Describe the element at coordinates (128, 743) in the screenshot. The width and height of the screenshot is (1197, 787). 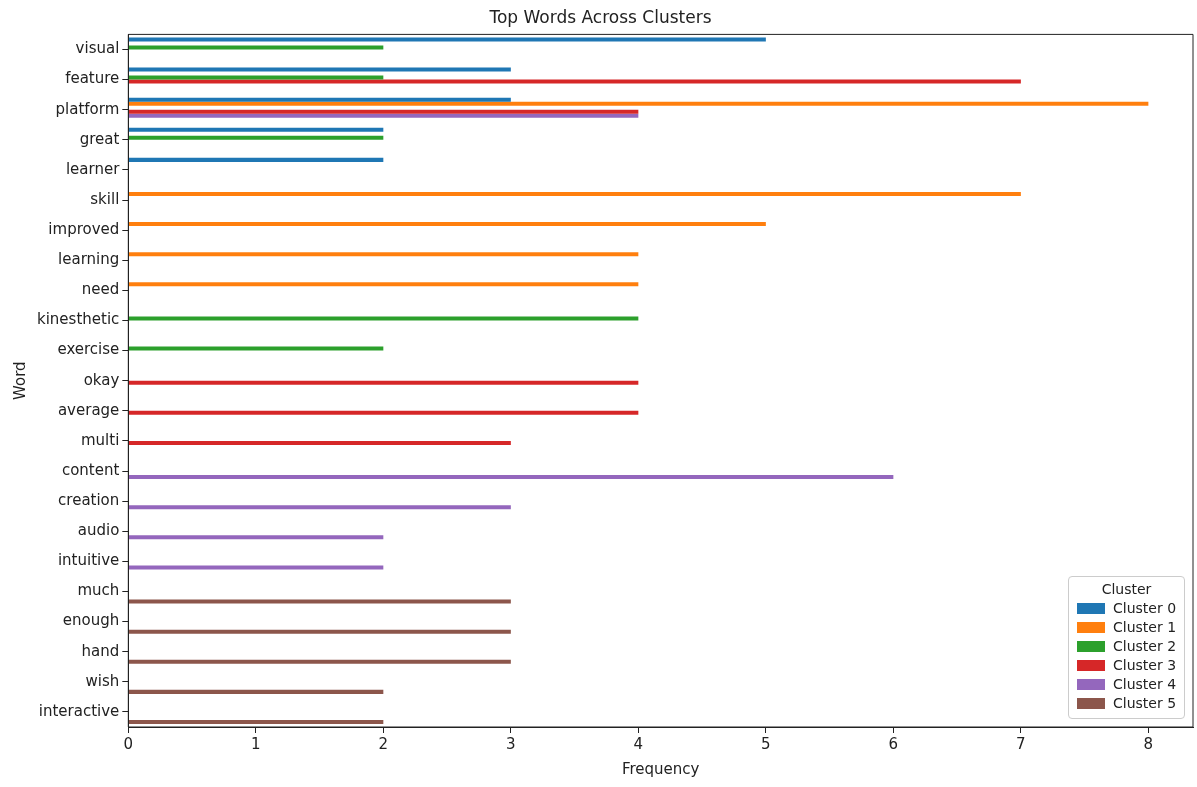
I see `x-tick-label: 0` at that location.